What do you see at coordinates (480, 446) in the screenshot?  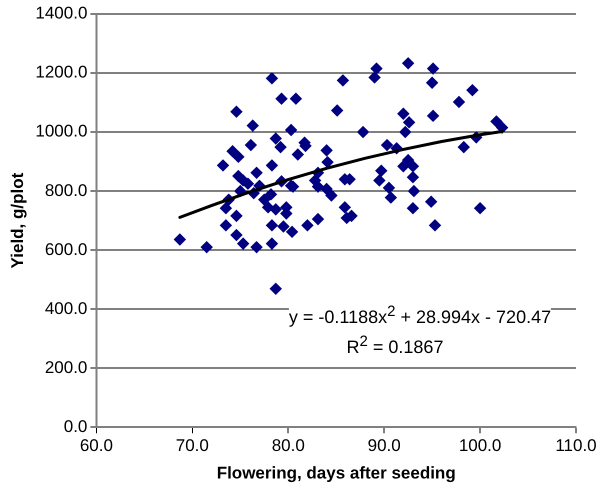 I see `x-tick-label: 100.0` at bounding box center [480, 446].